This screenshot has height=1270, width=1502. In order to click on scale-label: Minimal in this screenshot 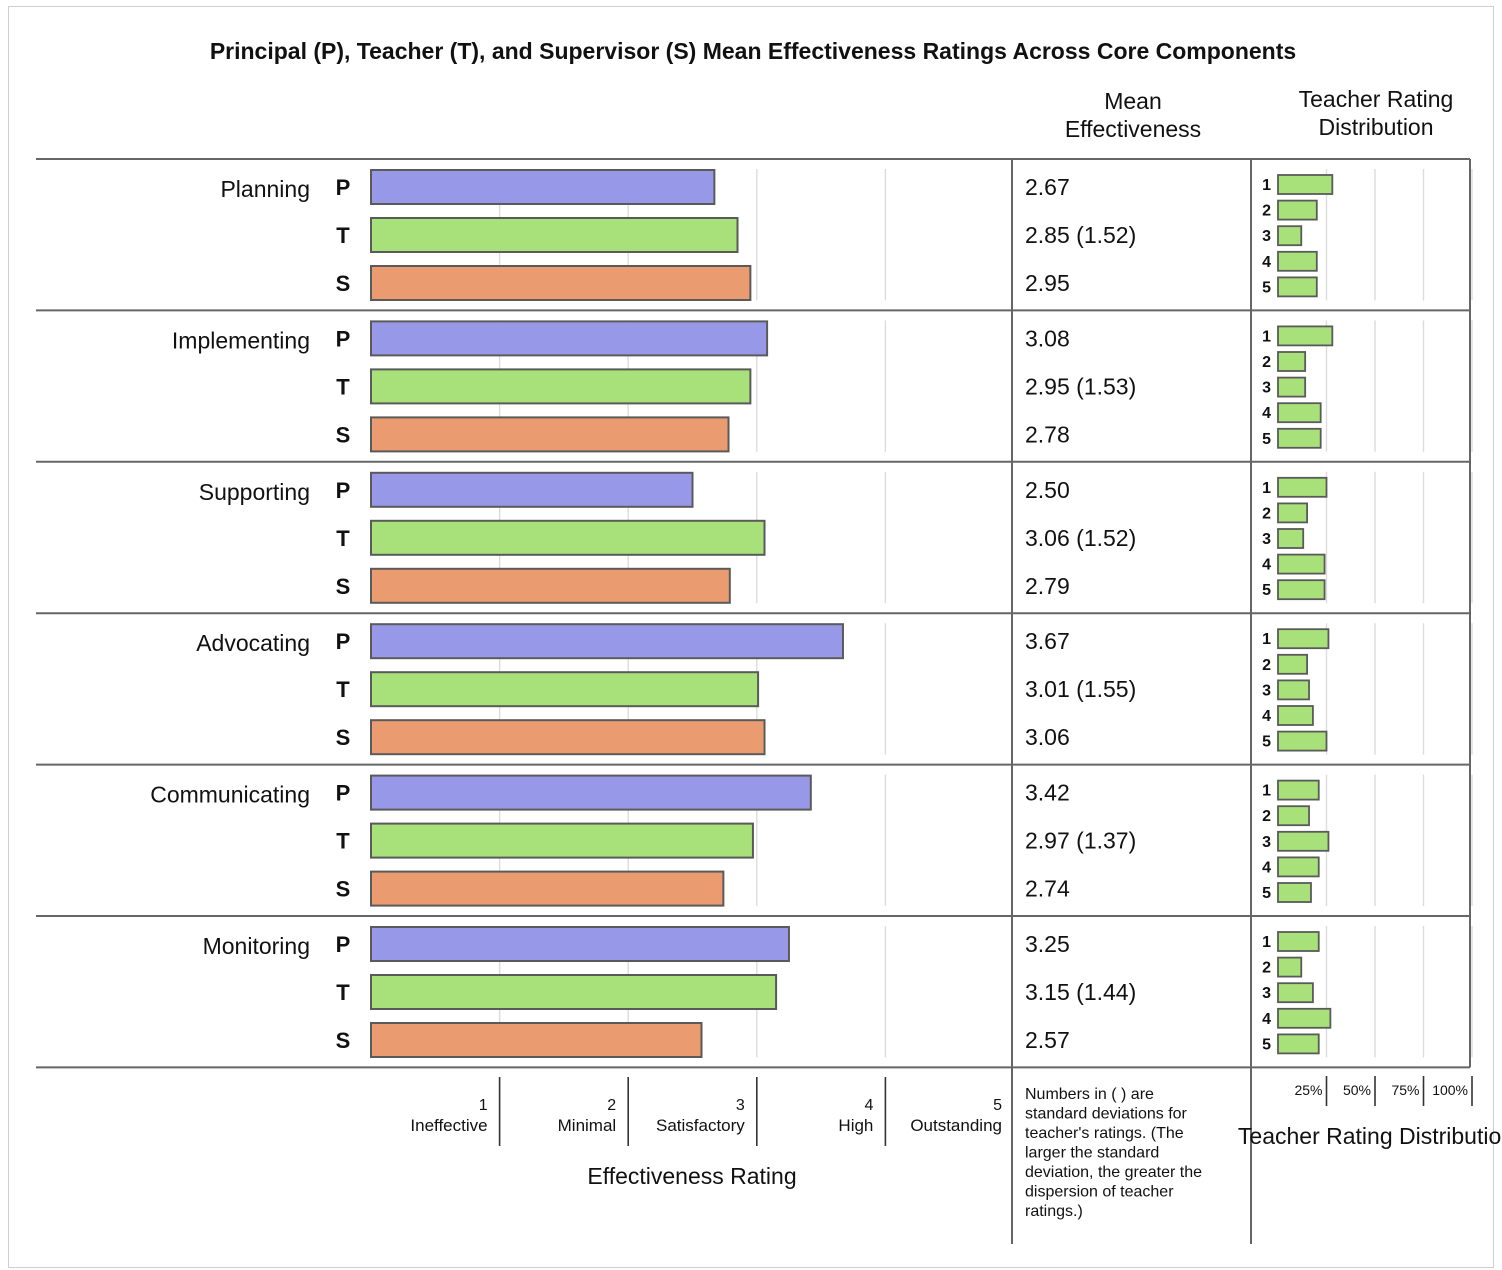, I will do `click(587, 1125)`.